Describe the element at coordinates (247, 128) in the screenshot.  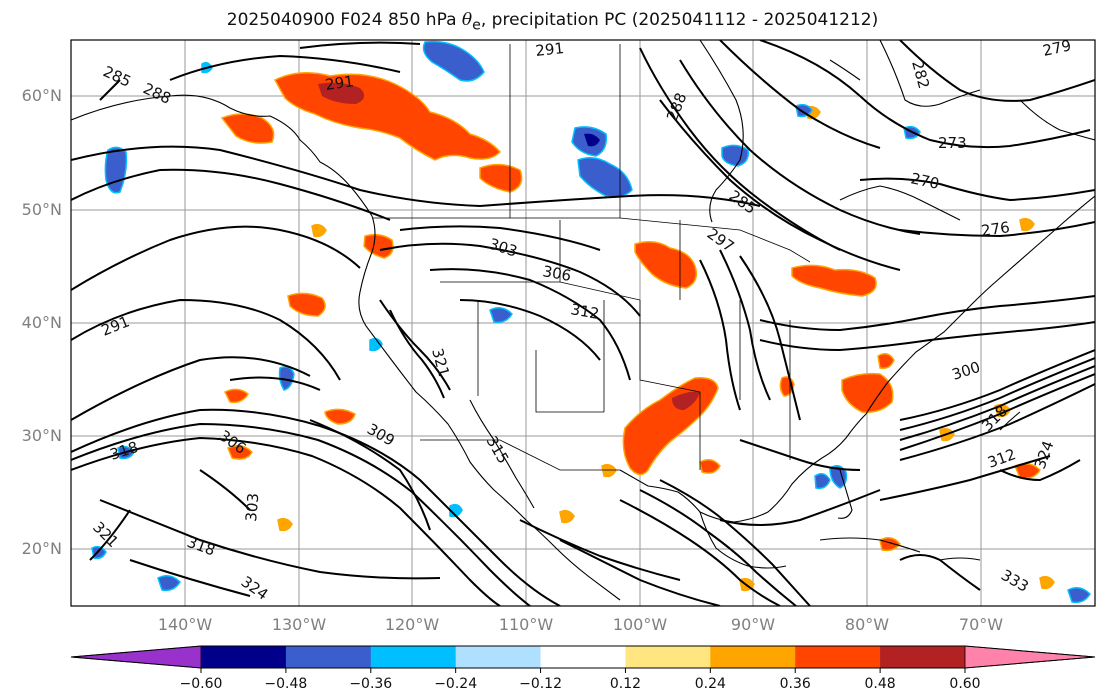
I see `precip-gulf-ak` at that location.